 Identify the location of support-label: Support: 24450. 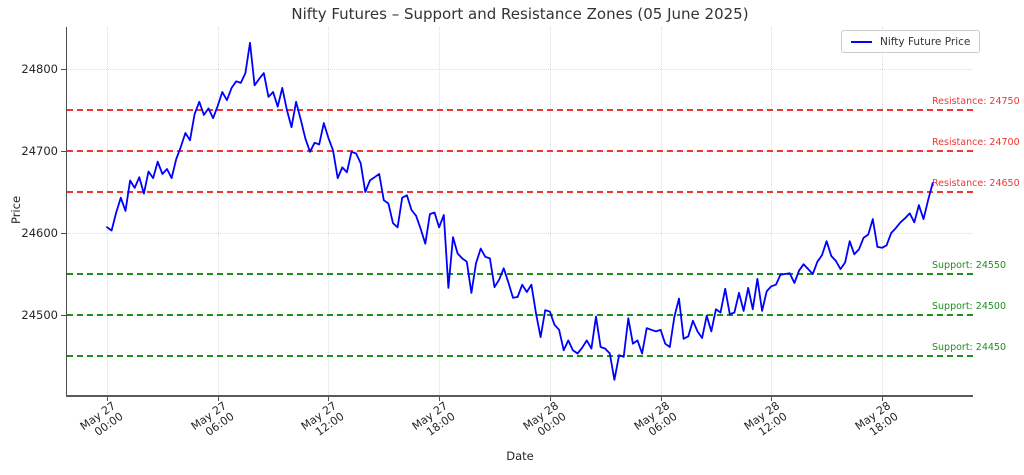
(969, 347).